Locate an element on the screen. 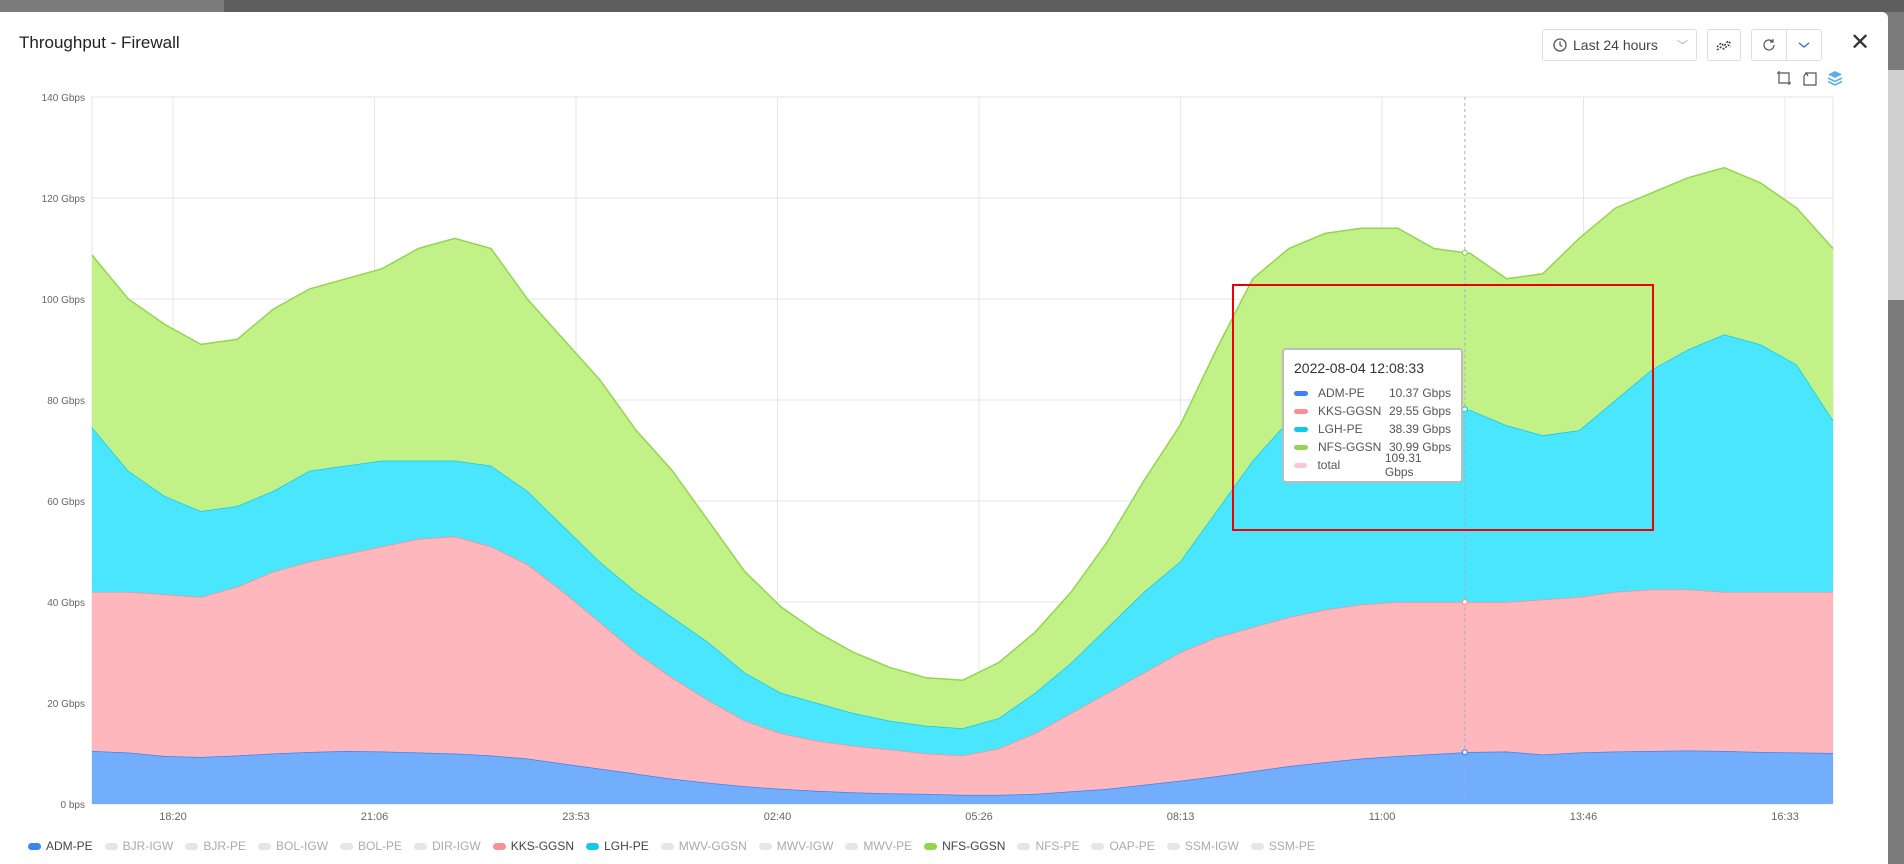  legend-label: SSM-PE is located at coordinates (1291, 846).